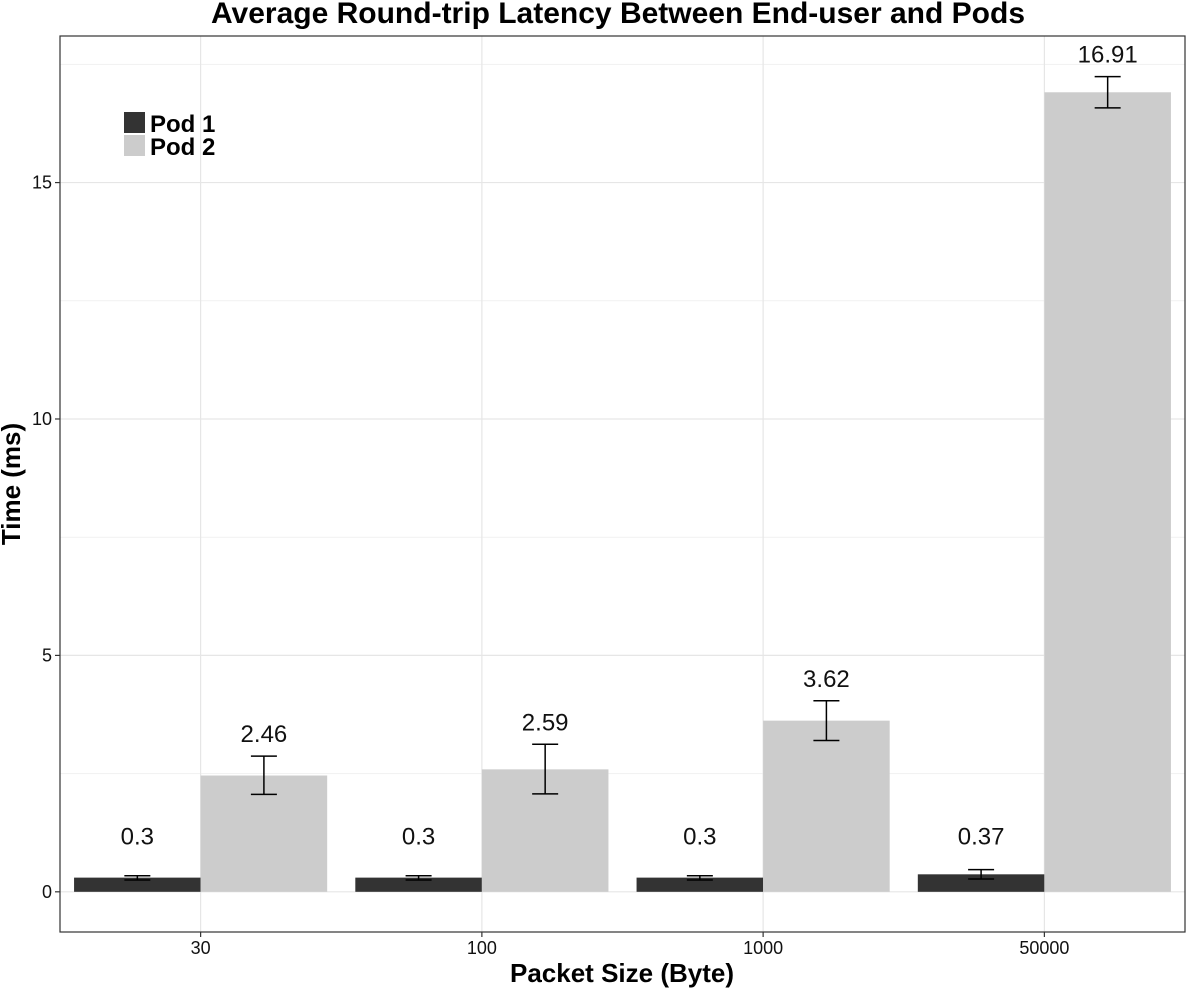  I want to click on y-tick-label: 5, so click(47, 655).